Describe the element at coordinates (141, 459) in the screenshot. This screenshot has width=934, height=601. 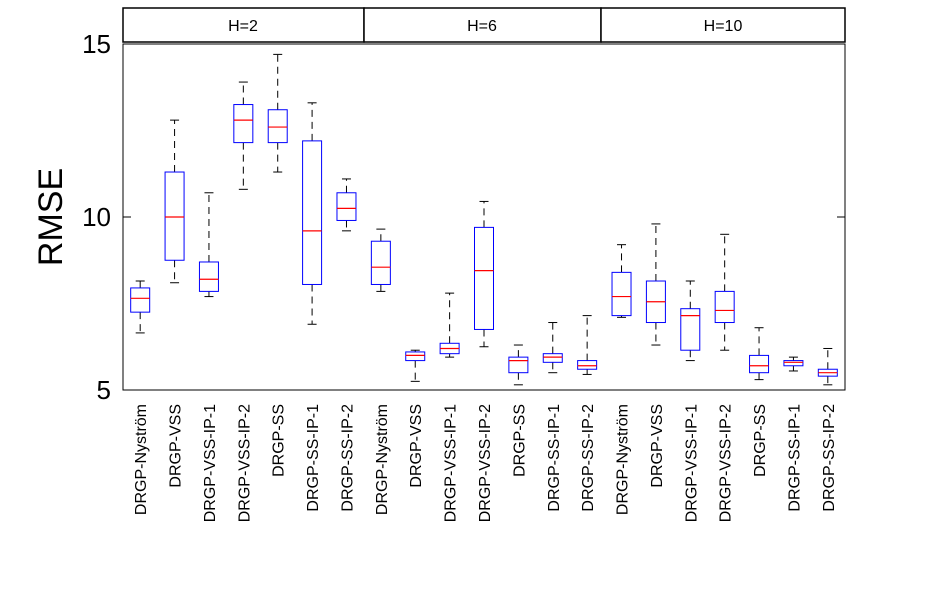
I see `x-tick-label-1: DRGP-Nyström` at that location.